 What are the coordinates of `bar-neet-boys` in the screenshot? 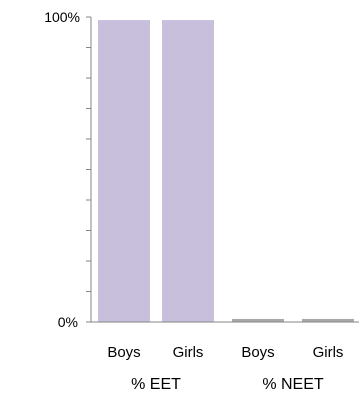 It's located at (258, 320).